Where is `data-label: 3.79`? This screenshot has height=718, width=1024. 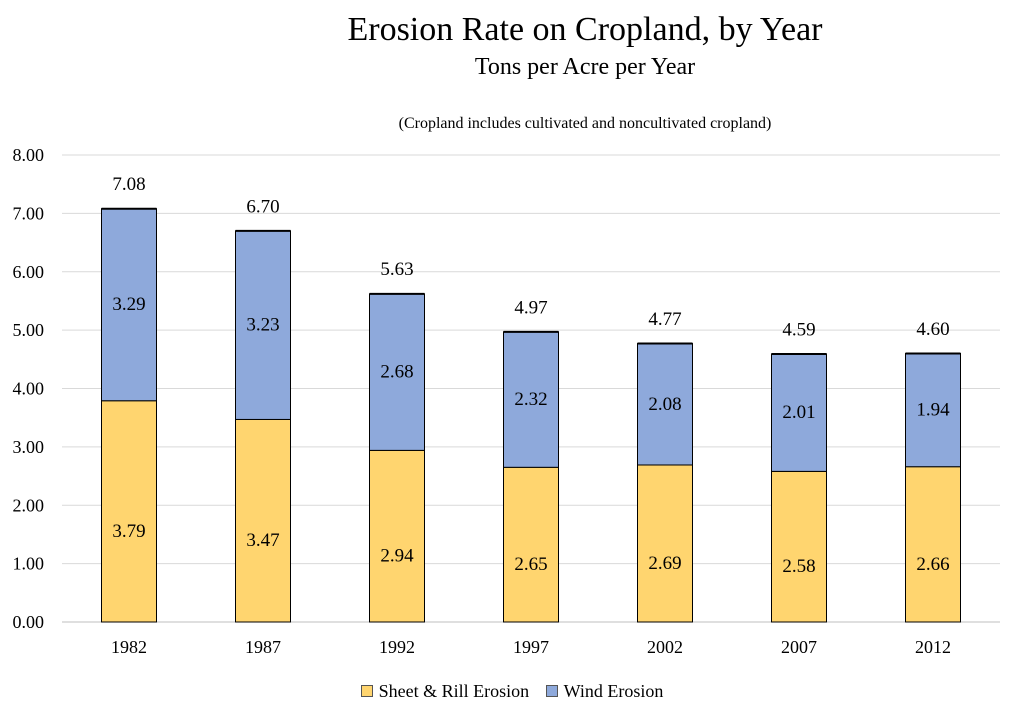 data-label: 3.79 is located at coordinates (128, 531).